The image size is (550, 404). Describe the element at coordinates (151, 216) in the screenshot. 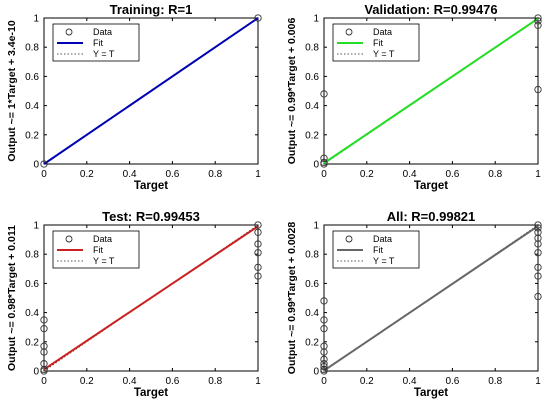

I see `plot-title: Test: R=0.99453` at that location.